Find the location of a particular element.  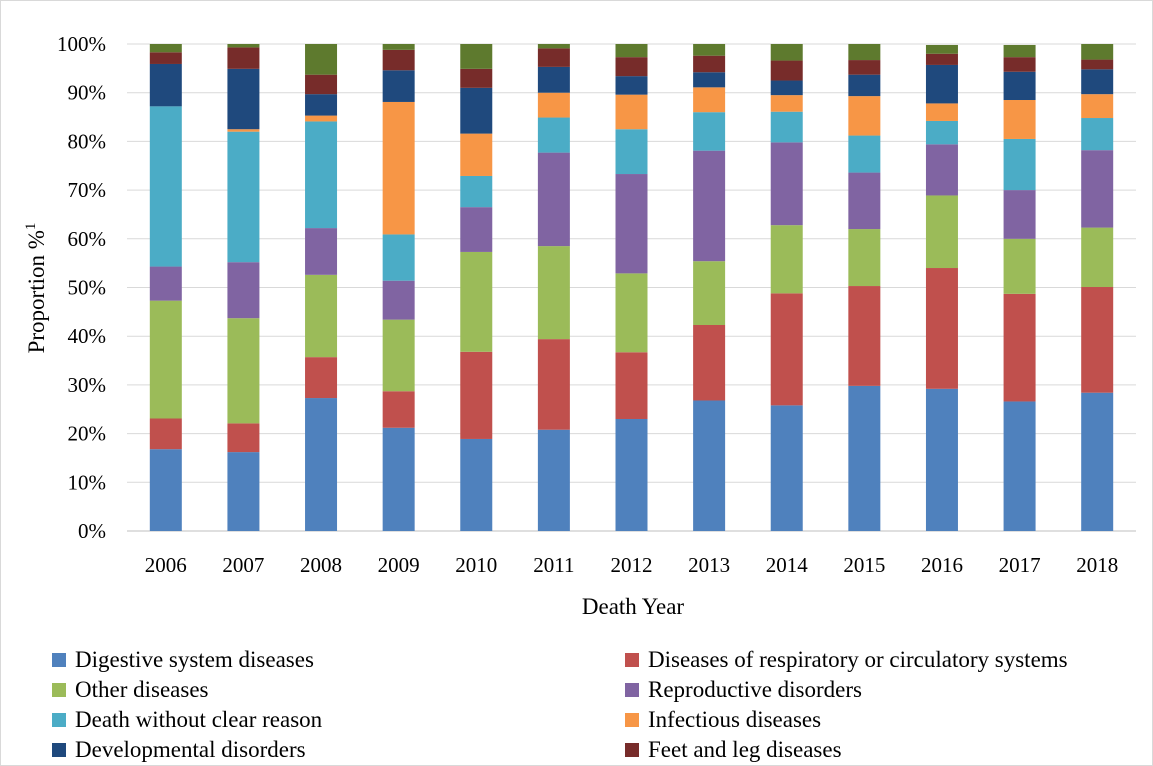

legend-label: Infectious diseases is located at coordinates (735, 719).